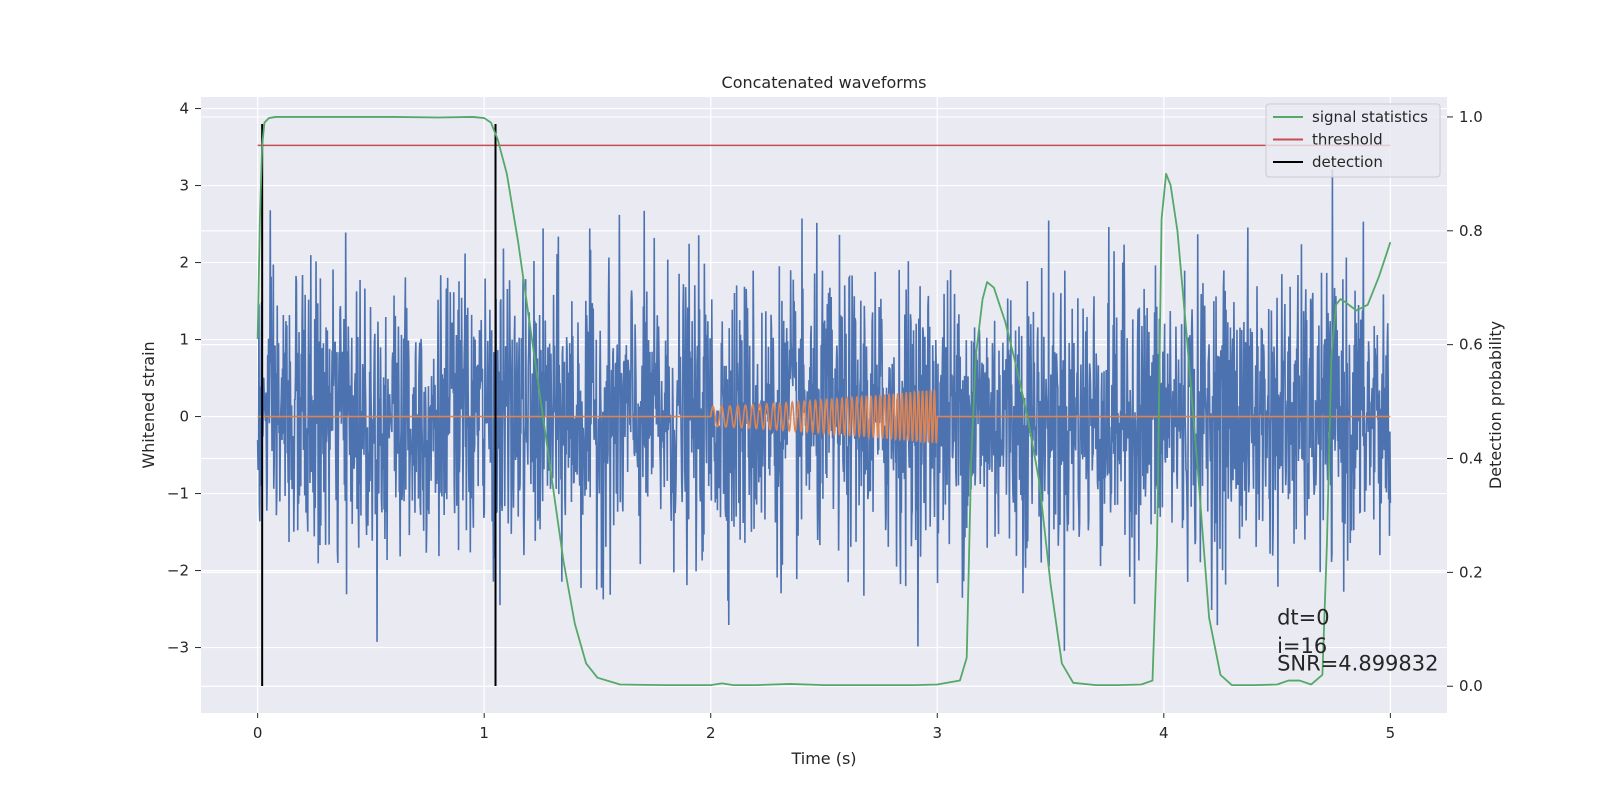 Image resolution: width=1600 pixels, height=800 pixels. Describe the element at coordinates (1465, 401) in the screenshot. I see `right-y-axis: 0.0 0.2 0.4 0.6 0.8 1.0` at that location.